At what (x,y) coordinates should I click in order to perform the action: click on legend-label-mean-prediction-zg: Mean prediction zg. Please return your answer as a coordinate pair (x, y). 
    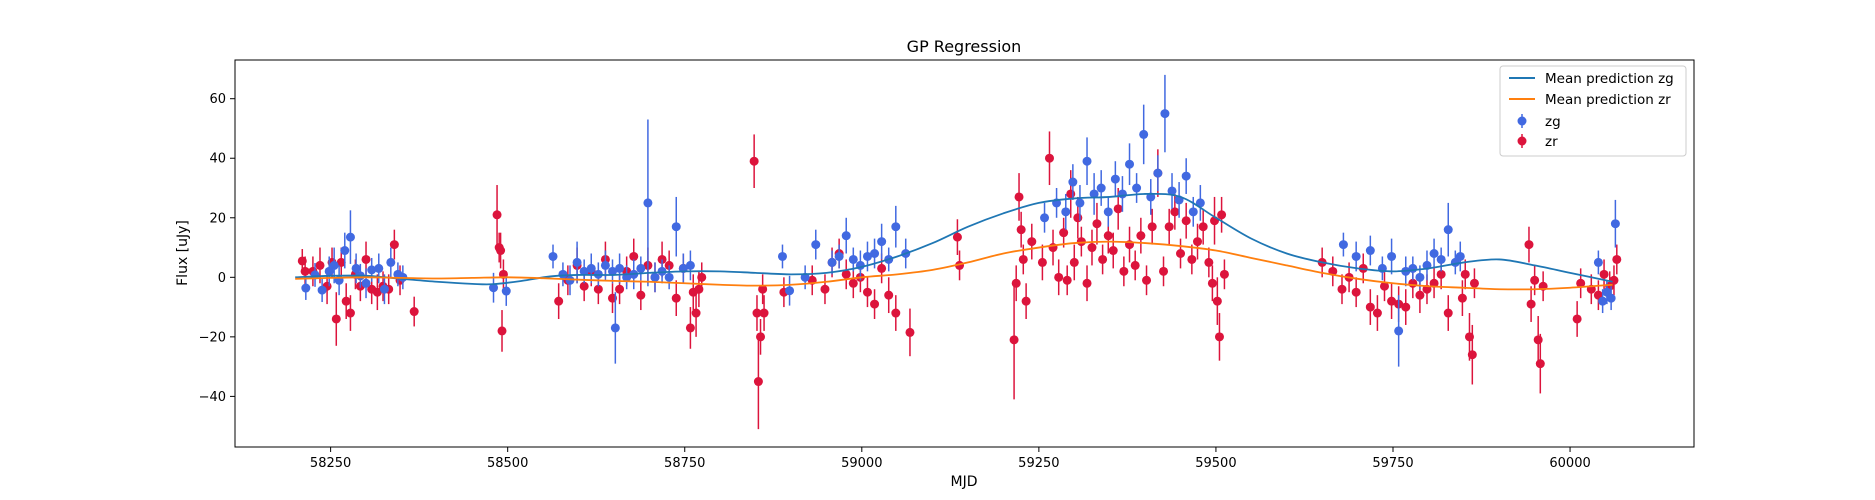
    Looking at the image, I should click on (1609, 79).